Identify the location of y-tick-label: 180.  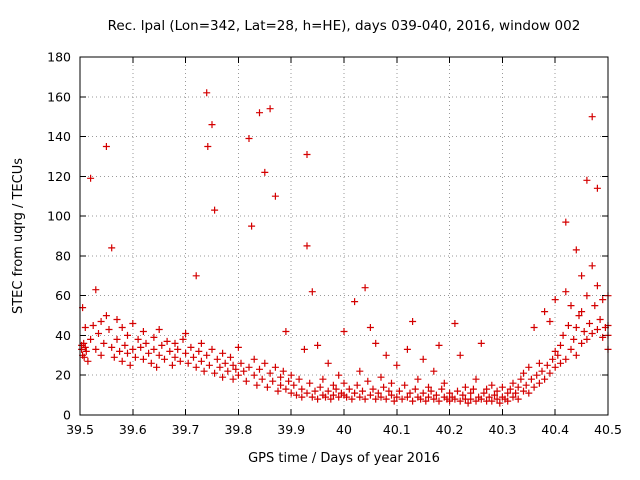
(59, 57).